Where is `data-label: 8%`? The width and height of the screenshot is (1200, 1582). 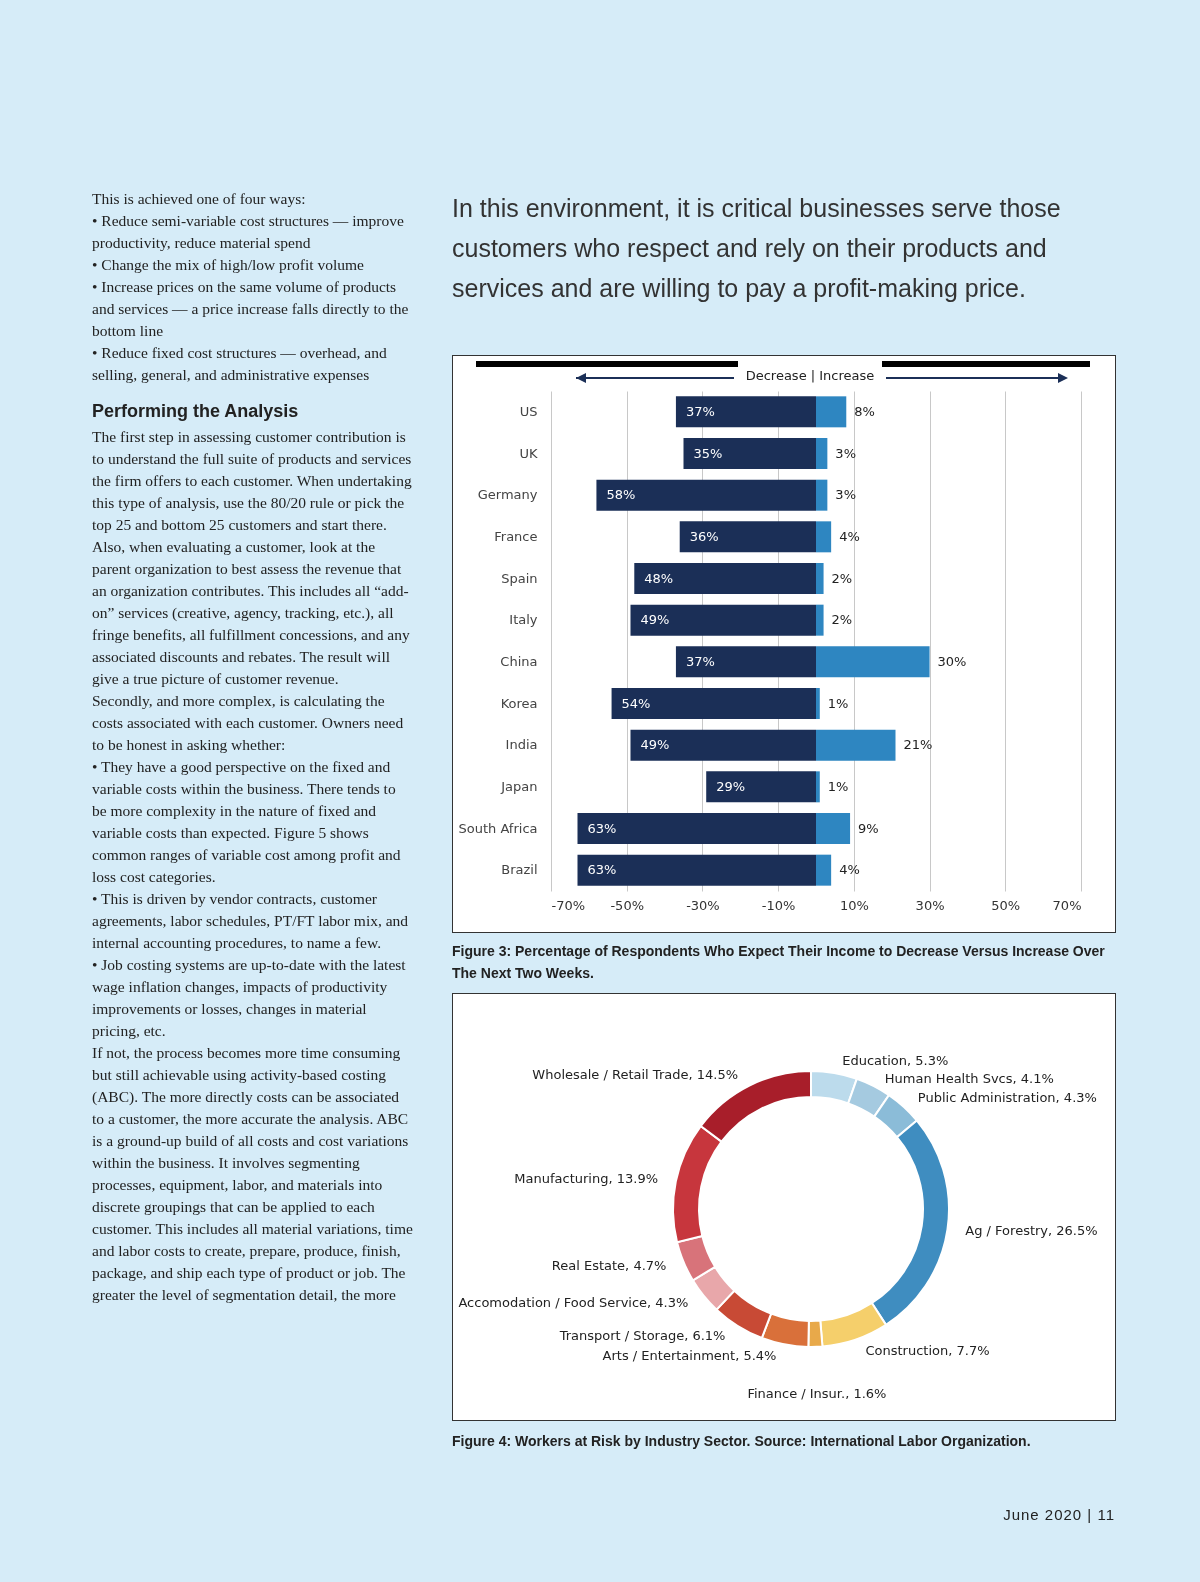 data-label: 8% is located at coordinates (864, 411).